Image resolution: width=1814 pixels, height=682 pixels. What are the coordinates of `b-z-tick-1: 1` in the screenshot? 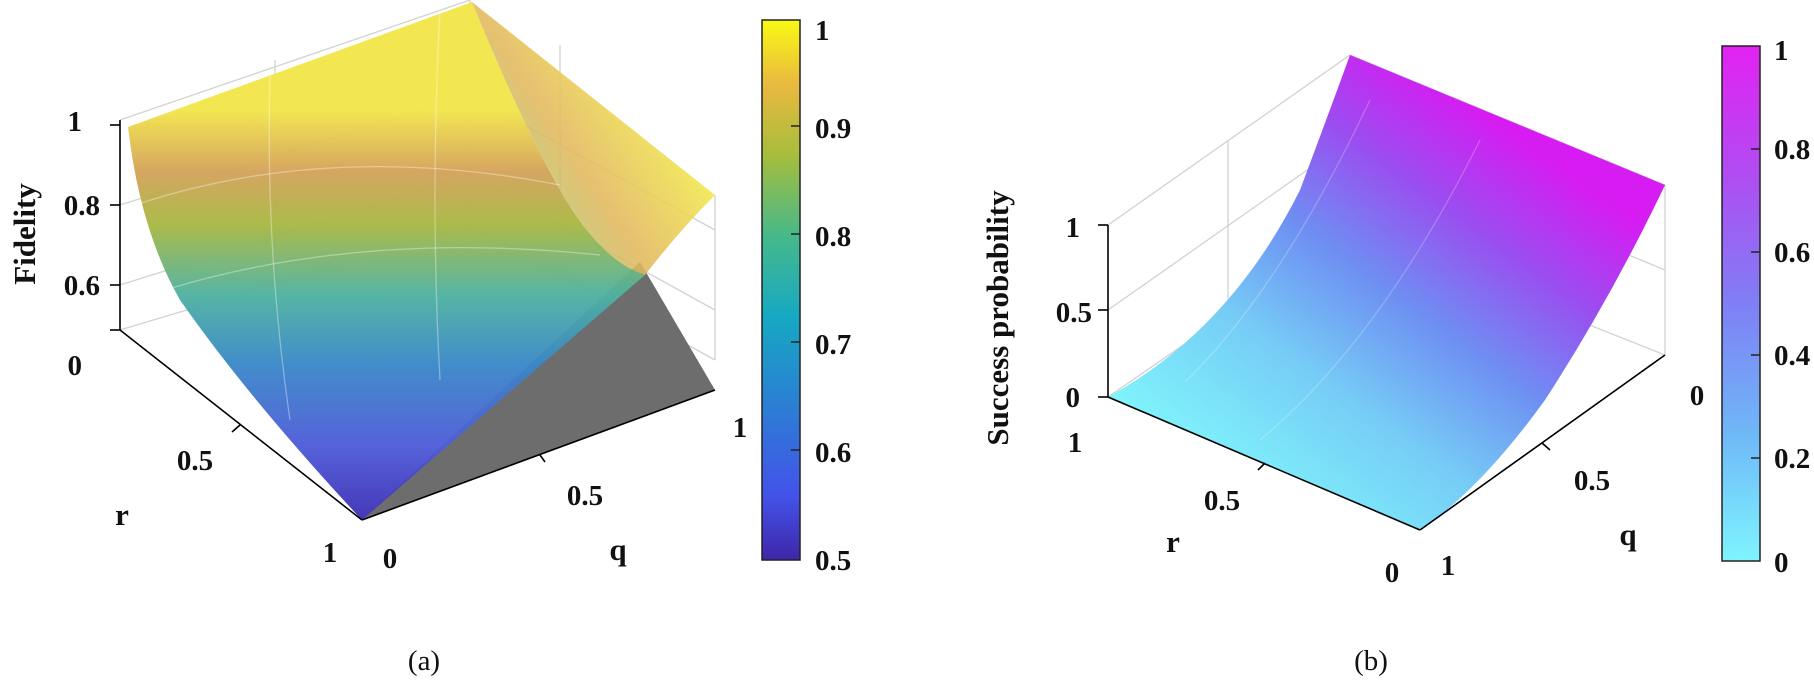 It's located at (1073, 228).